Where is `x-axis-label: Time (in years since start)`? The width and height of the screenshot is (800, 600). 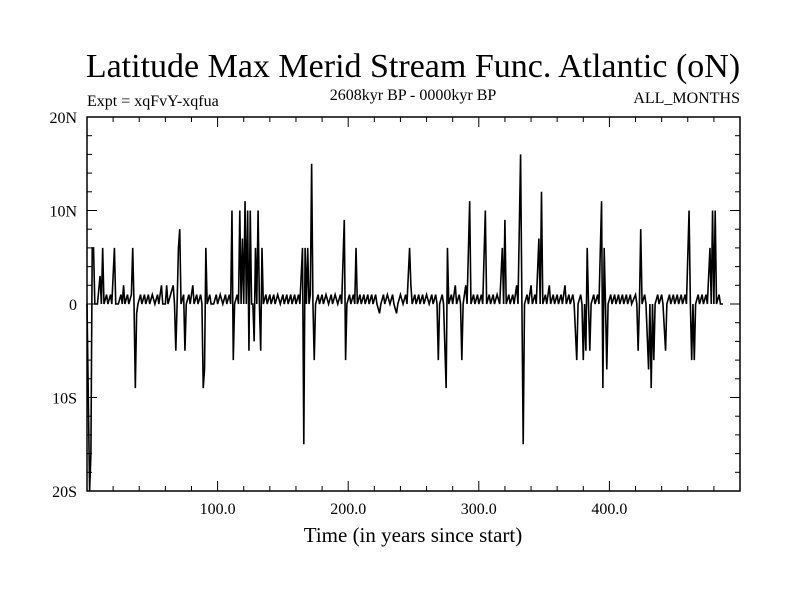
x-axis-label: Time (in years since start) is located at coordinates (413, 535).